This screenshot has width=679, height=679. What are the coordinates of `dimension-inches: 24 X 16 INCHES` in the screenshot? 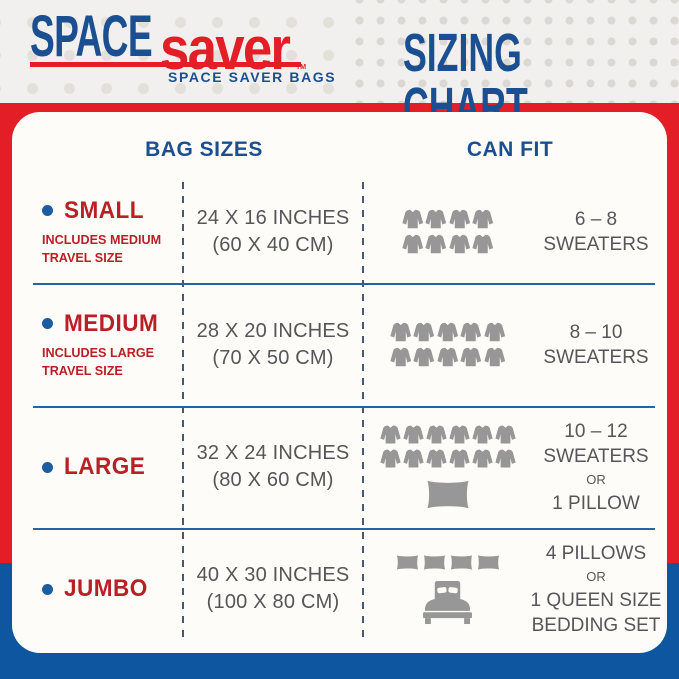 It's located at (273, 217).